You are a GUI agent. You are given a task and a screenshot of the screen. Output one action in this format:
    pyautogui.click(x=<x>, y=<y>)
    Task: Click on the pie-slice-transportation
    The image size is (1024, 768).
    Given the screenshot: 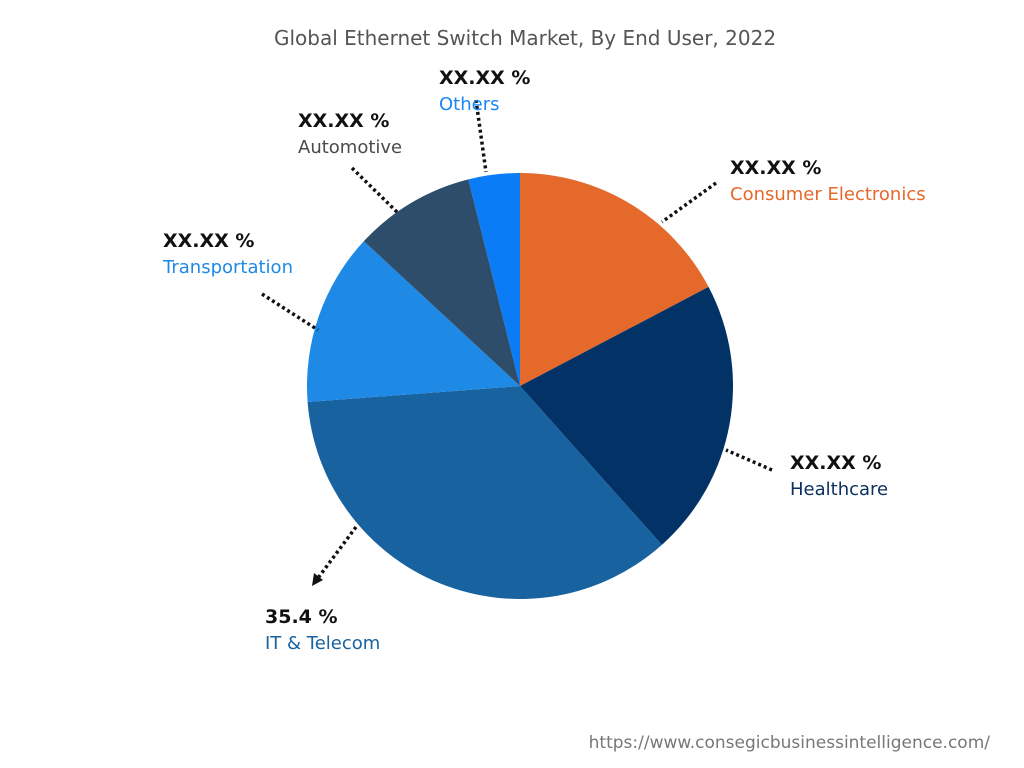 What is the action you would take?
    pyautogui.click(x=413, y=322)
    